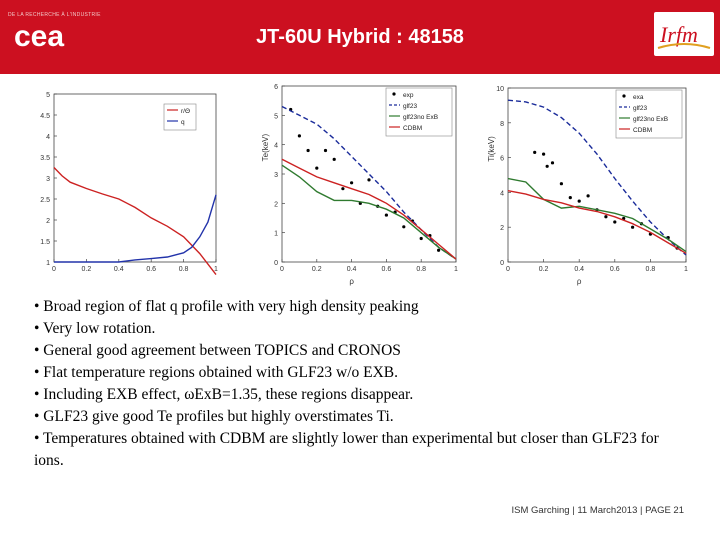  Describe the element at coordinates (54, 15) in the screenshot. I see `org-tagline: DE LA RECHERCHE À L'INDUSTRIE` at that location.